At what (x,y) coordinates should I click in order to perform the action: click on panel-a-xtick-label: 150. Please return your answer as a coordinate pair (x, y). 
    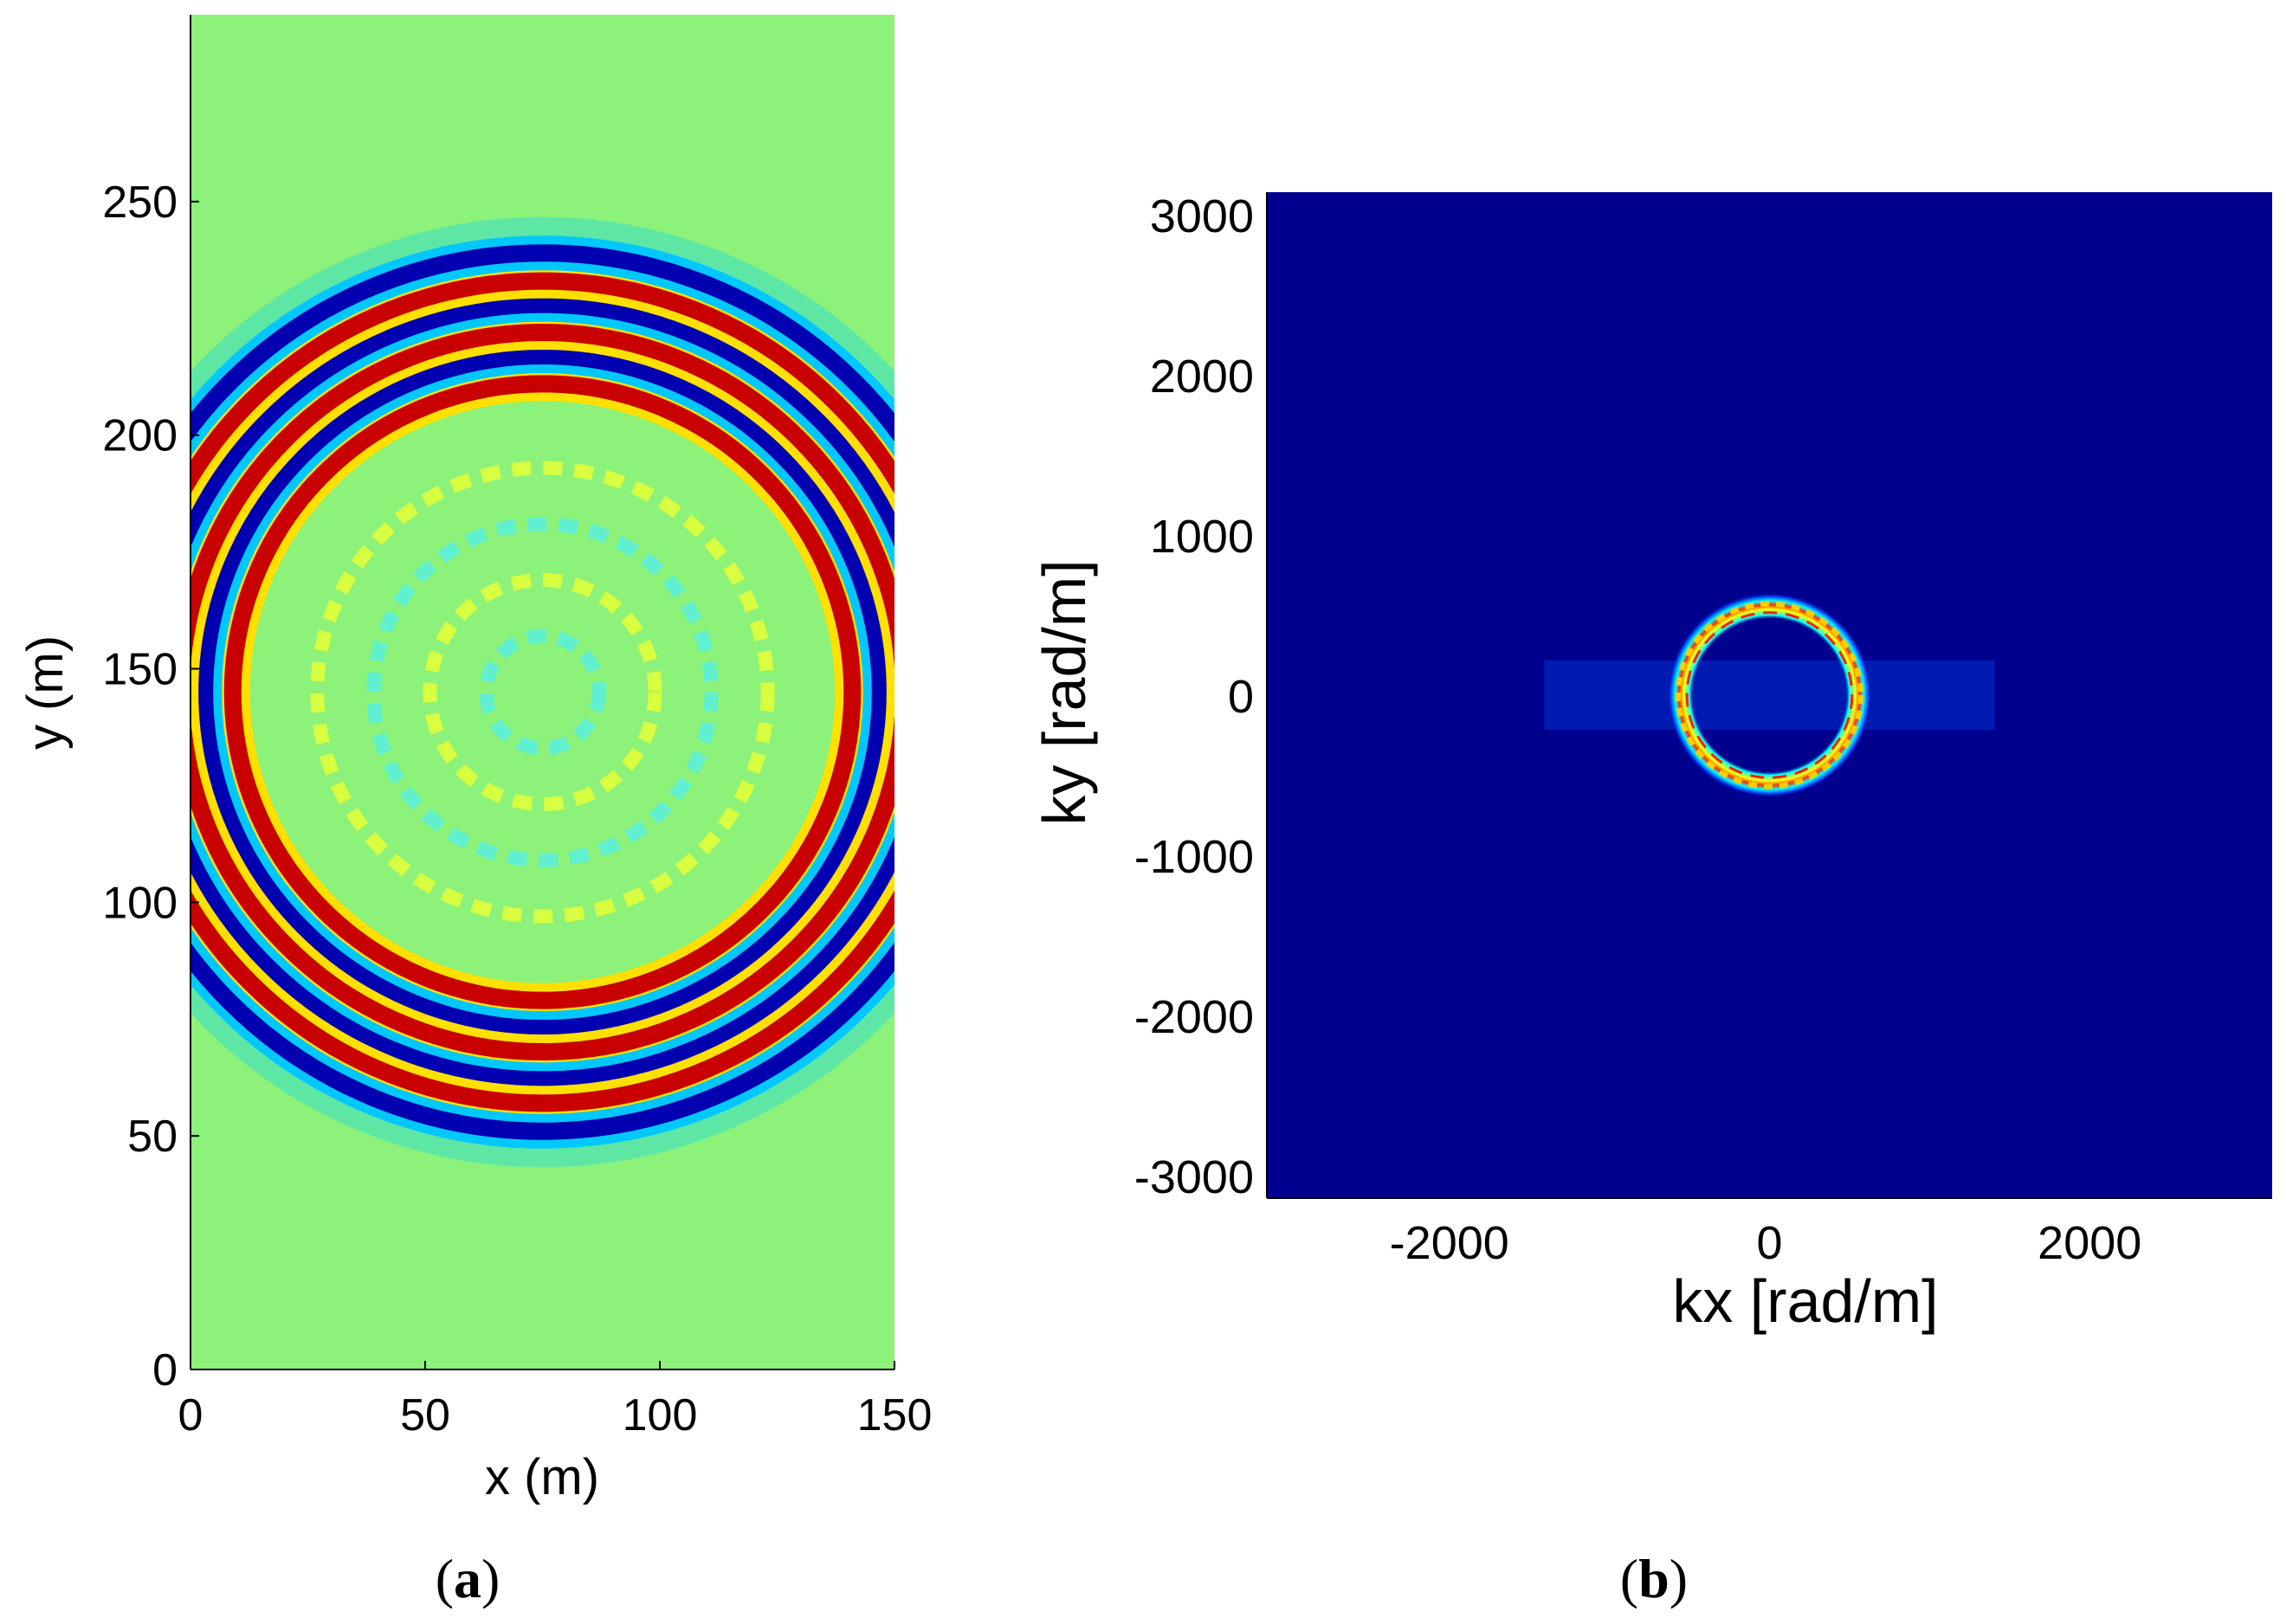
    Looking at the image, I should click on (895, 1415).